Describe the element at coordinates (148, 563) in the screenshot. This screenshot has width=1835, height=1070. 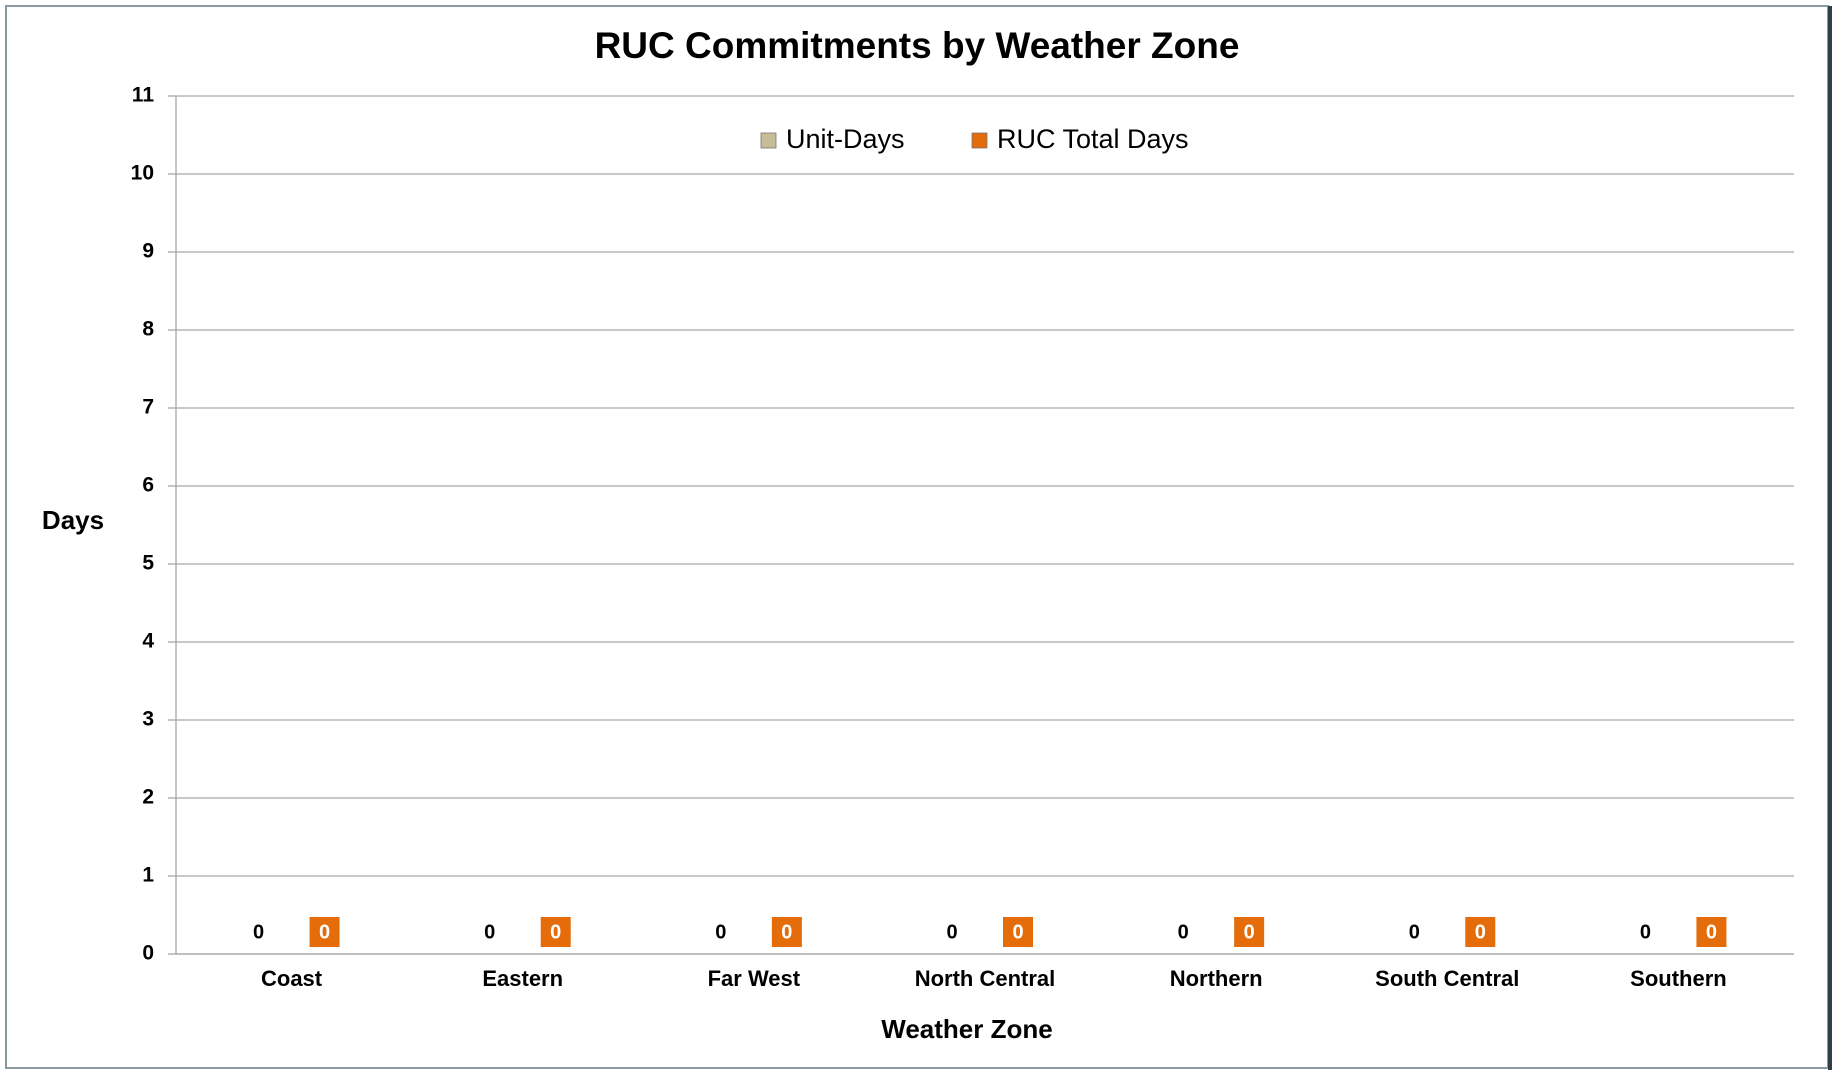
I see `y-tick-label: 5` at that location.